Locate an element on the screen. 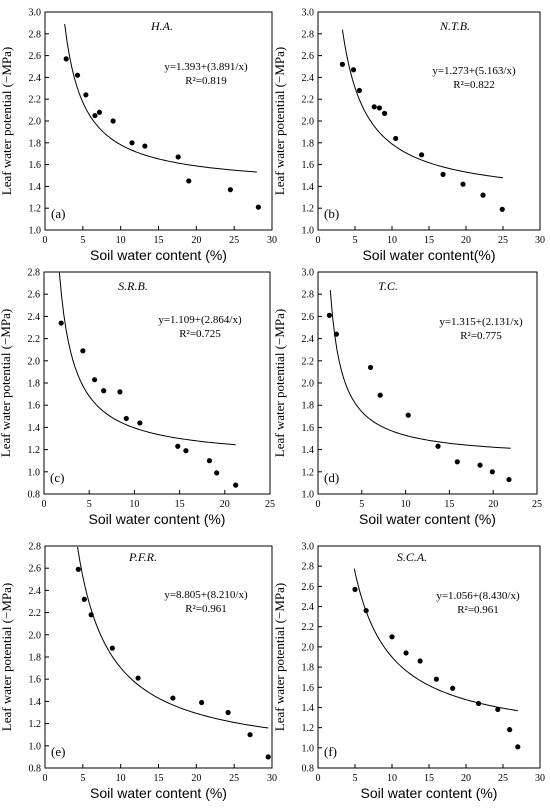 This screenshot has height=809, width=550. panel-title: N.T.B. is located at coordinates (454, 26).